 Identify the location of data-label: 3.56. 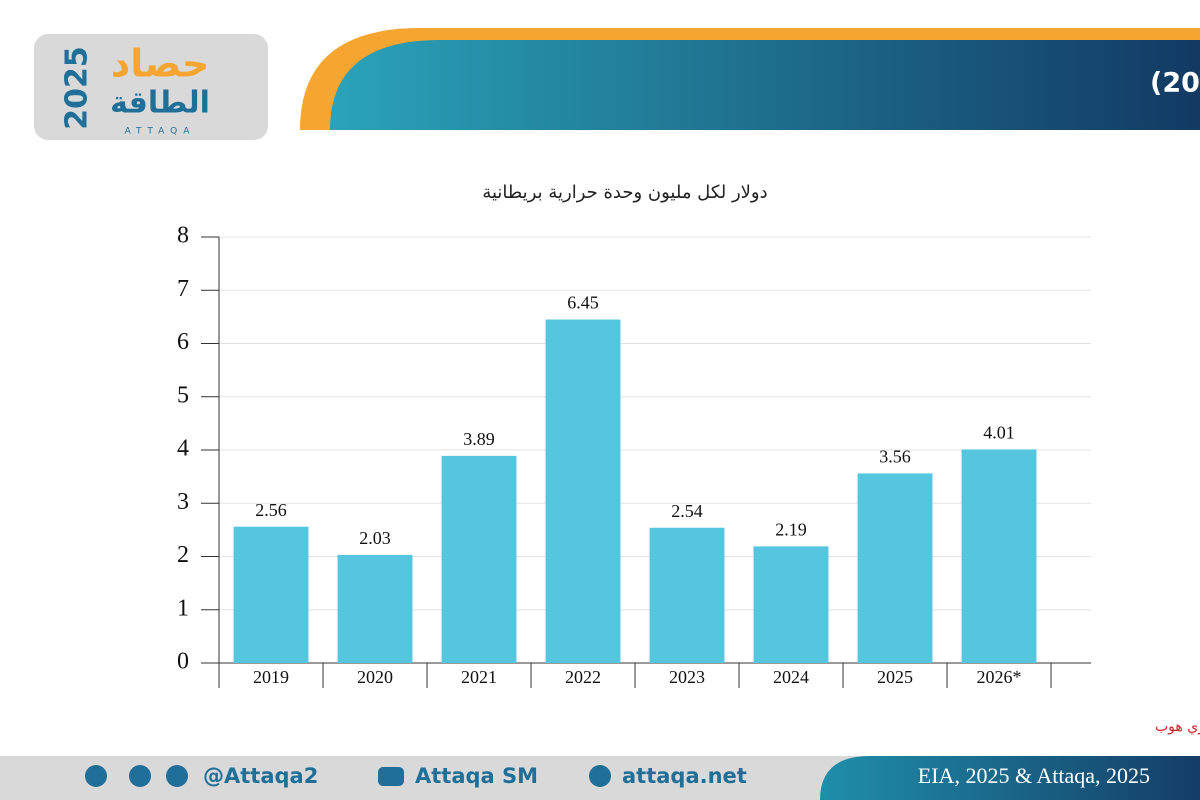
(895, 457).